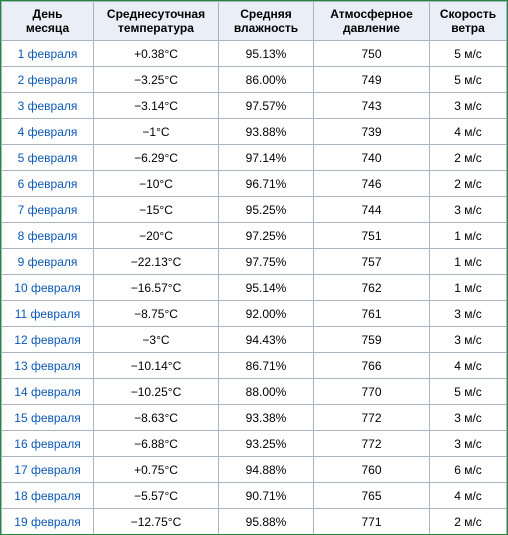 The width and height of the screenshot is (508, 535). What do you see at coordinates (47, 235) in the screenshot?
I see `day-link: 8 февраля` at bounding box center [47, 235].